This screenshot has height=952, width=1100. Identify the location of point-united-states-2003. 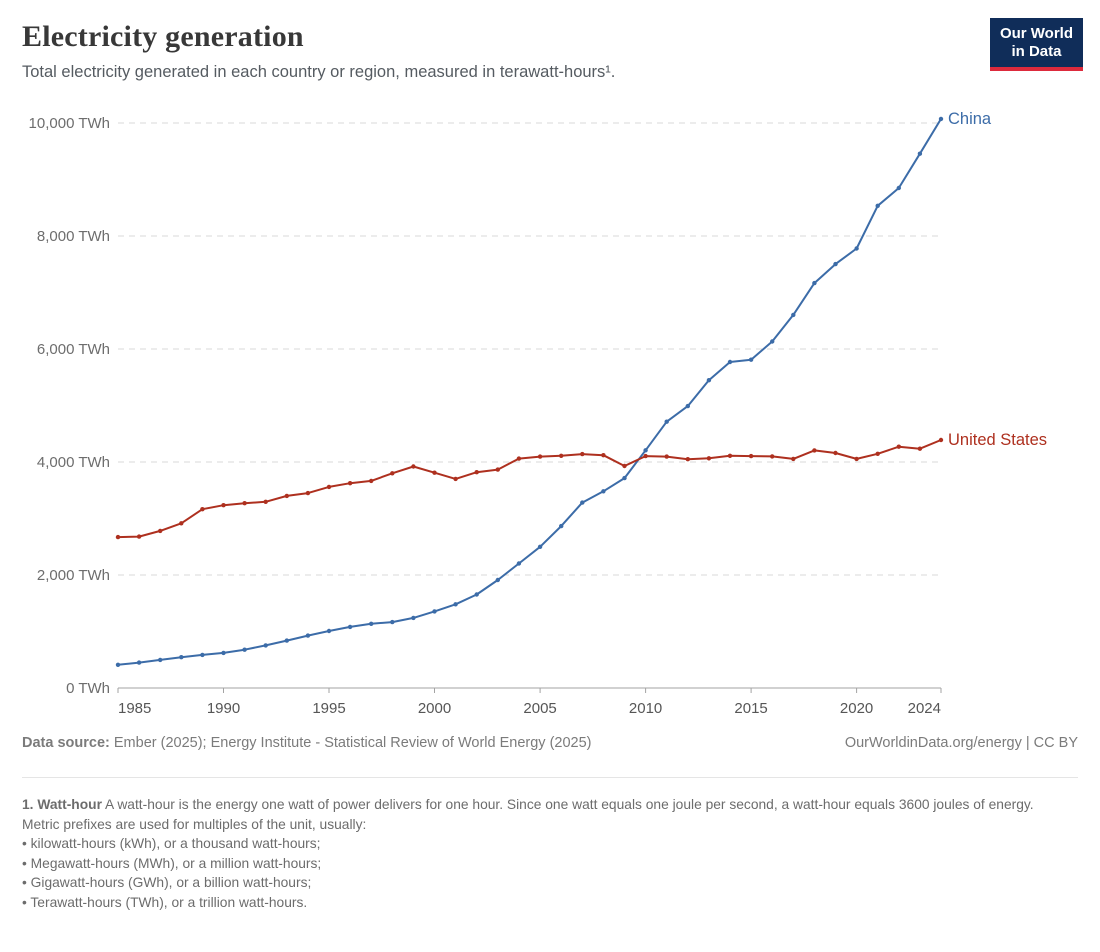
(497, 469).